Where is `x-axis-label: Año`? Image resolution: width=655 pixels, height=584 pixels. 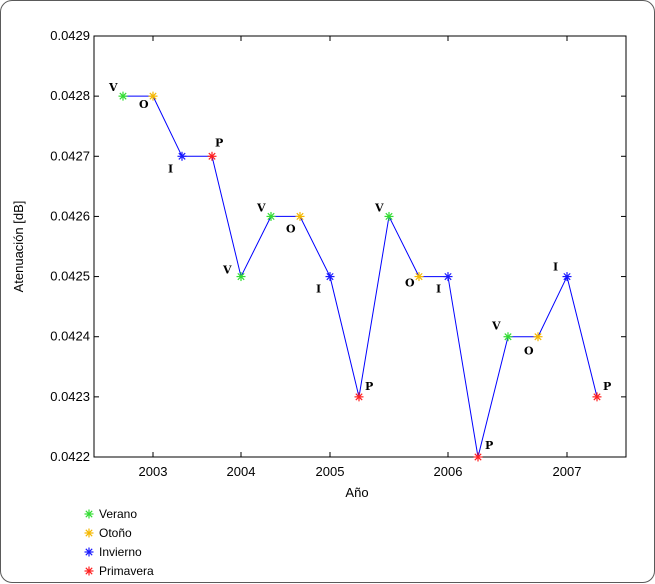 x-axis-label: Año is located at coordinates (356, 492).